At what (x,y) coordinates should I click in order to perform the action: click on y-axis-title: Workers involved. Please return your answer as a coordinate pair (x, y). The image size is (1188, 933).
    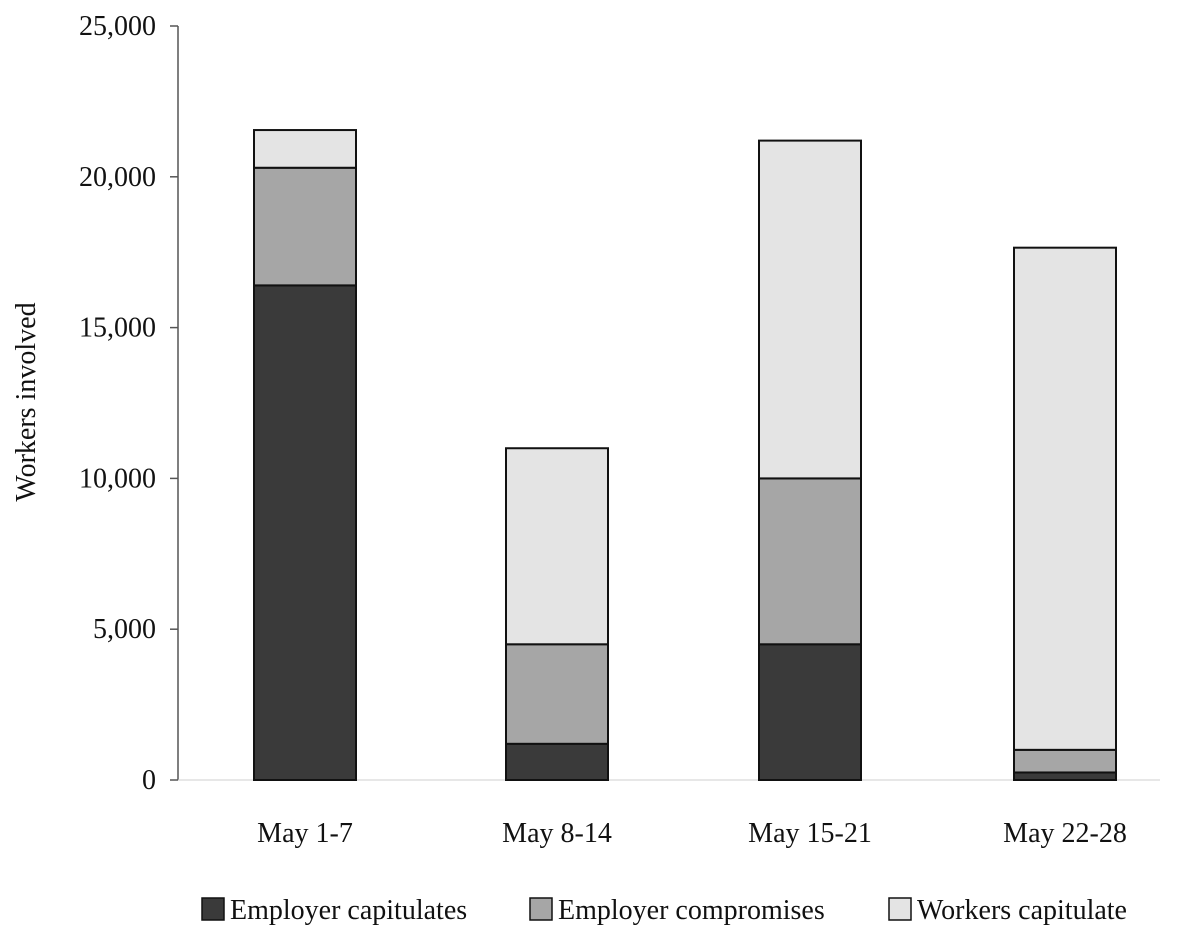
    Looking at the image, I should click on (26, 401).